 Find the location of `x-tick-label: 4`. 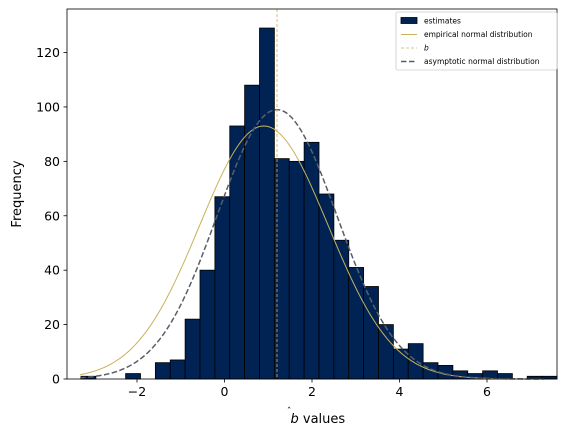

x-tick-label: 4 is located at coordinates (400, 391).